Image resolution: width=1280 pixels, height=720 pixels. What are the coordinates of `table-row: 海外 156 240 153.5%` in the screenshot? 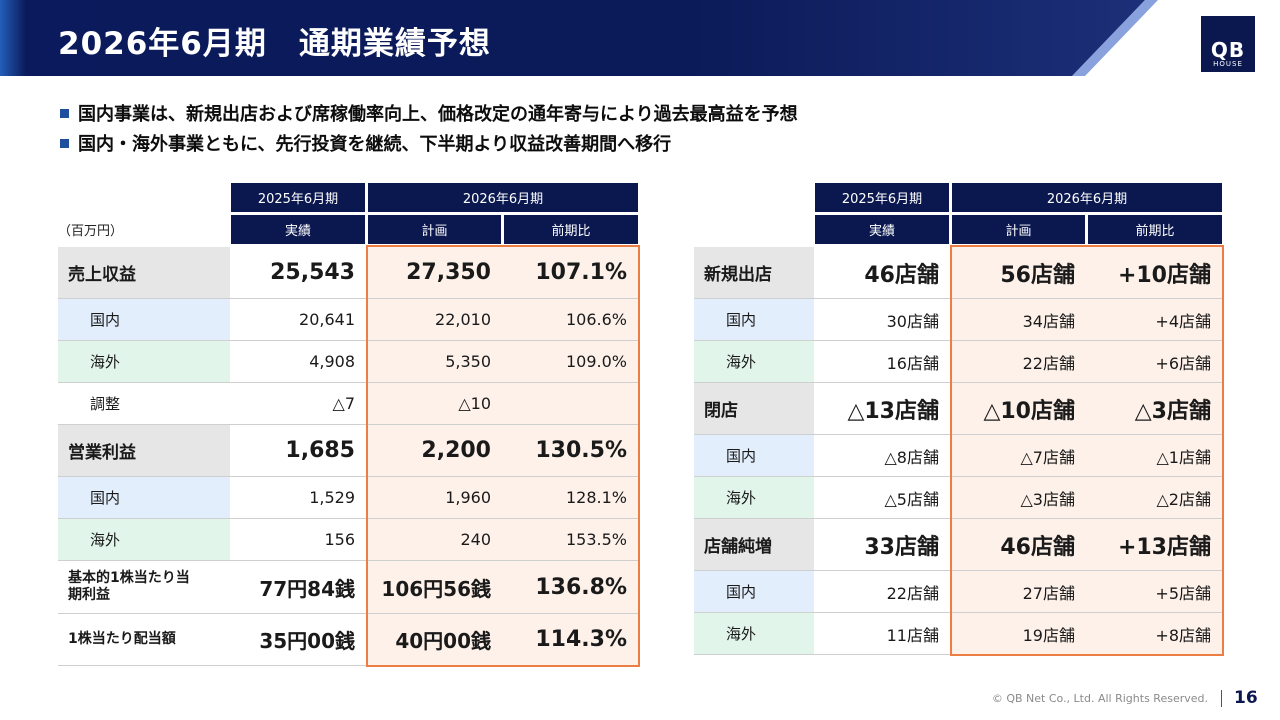 It's located at (348, 540).